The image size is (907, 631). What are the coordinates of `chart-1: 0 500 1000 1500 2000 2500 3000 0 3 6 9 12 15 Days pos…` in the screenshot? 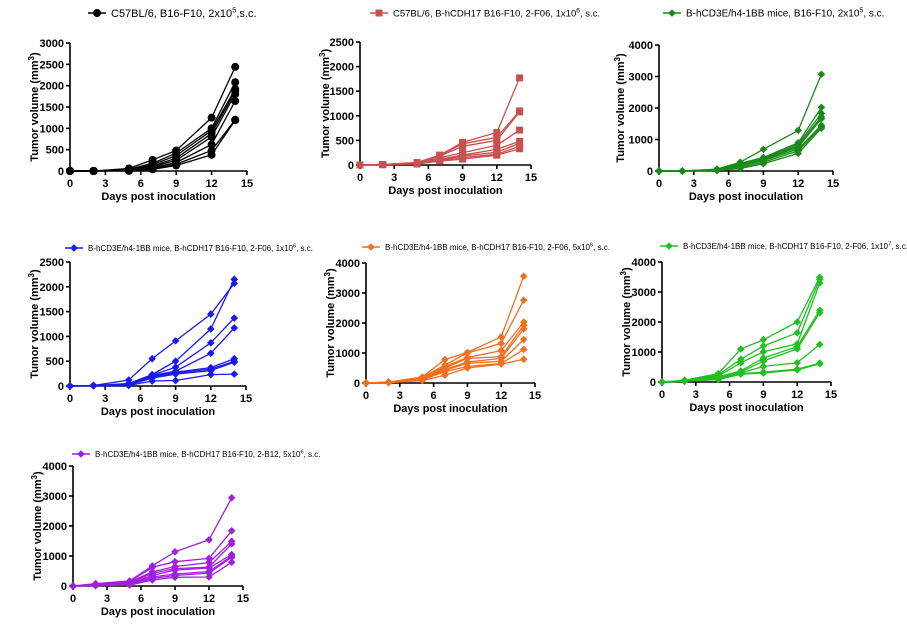 It's located at (142, 104).